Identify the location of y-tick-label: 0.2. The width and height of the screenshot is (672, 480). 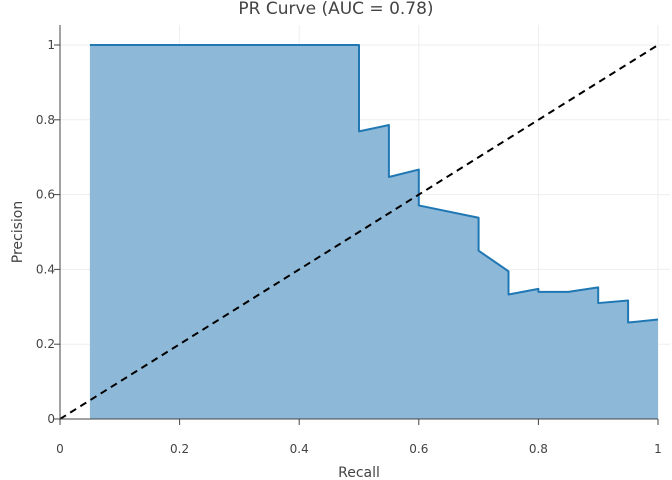
(45, 344).